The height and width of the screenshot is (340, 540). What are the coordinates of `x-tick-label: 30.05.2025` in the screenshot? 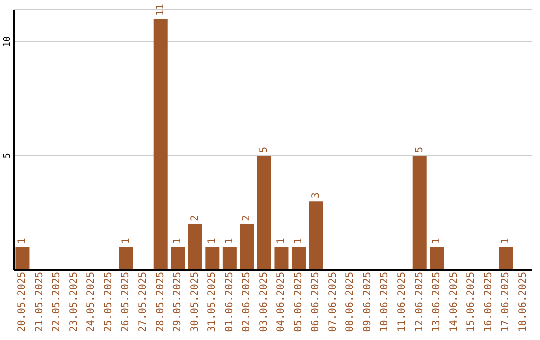 It's located at (195, 302).